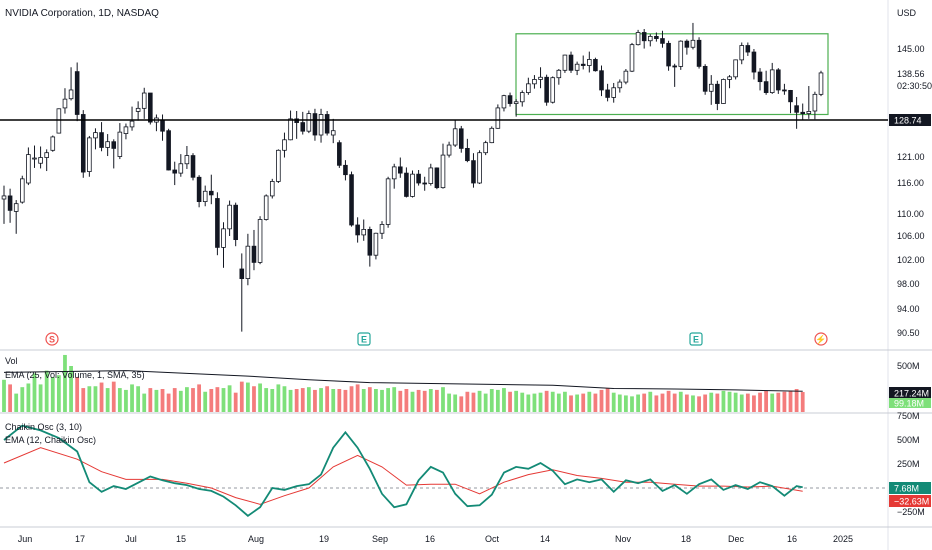 This screenshot has height=550, width=932. What do you see at coordinates (436, 339) in the screenshot?
I see `event-markers: S E E ⚡` at bounding box center [436, 339].